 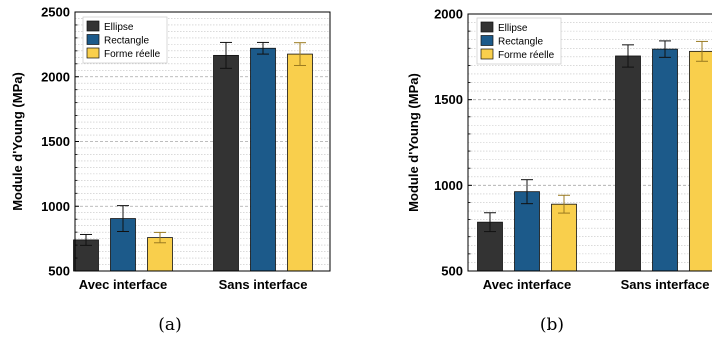 What do you see at coordinates (169, 325) in the screenshot?
I see `panel-caption: (a)` at bounding box center [169, 325].